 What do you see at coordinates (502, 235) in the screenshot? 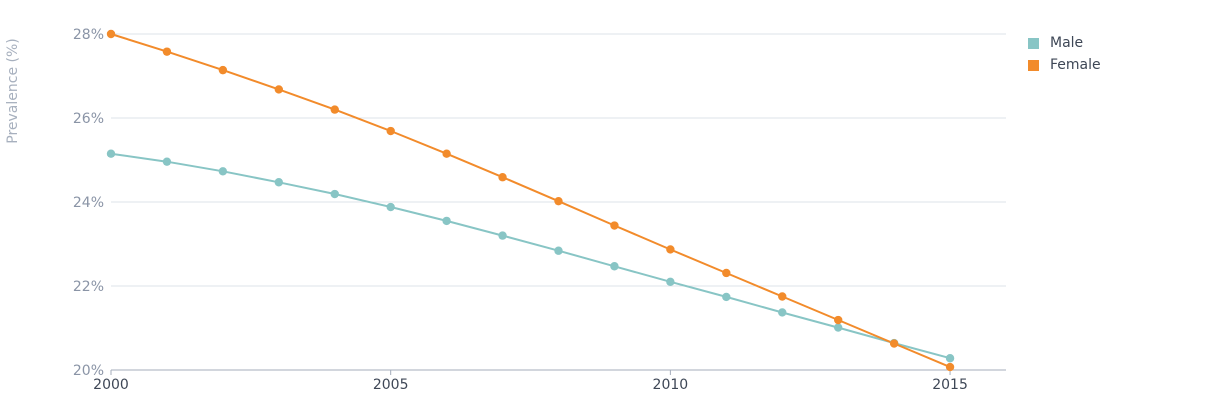
I see `data-point-male-2007` at bounding box center [502, 235].